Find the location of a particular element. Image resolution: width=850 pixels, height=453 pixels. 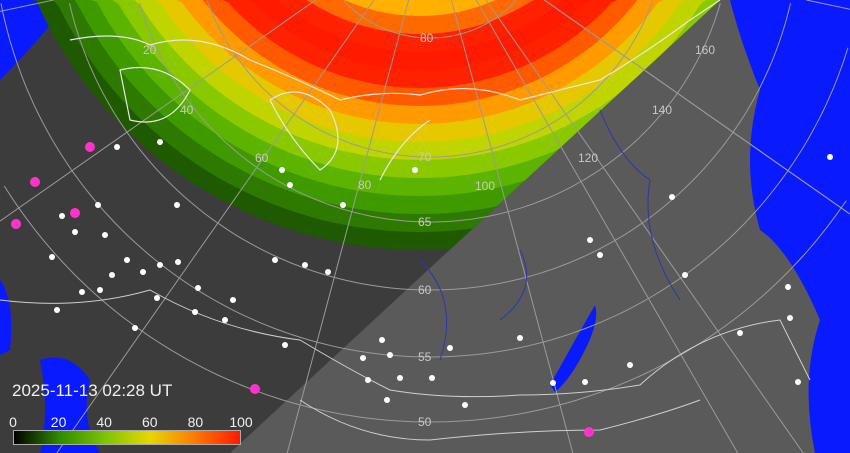

longitude-label: 140 is located at coordinates (662, 110).